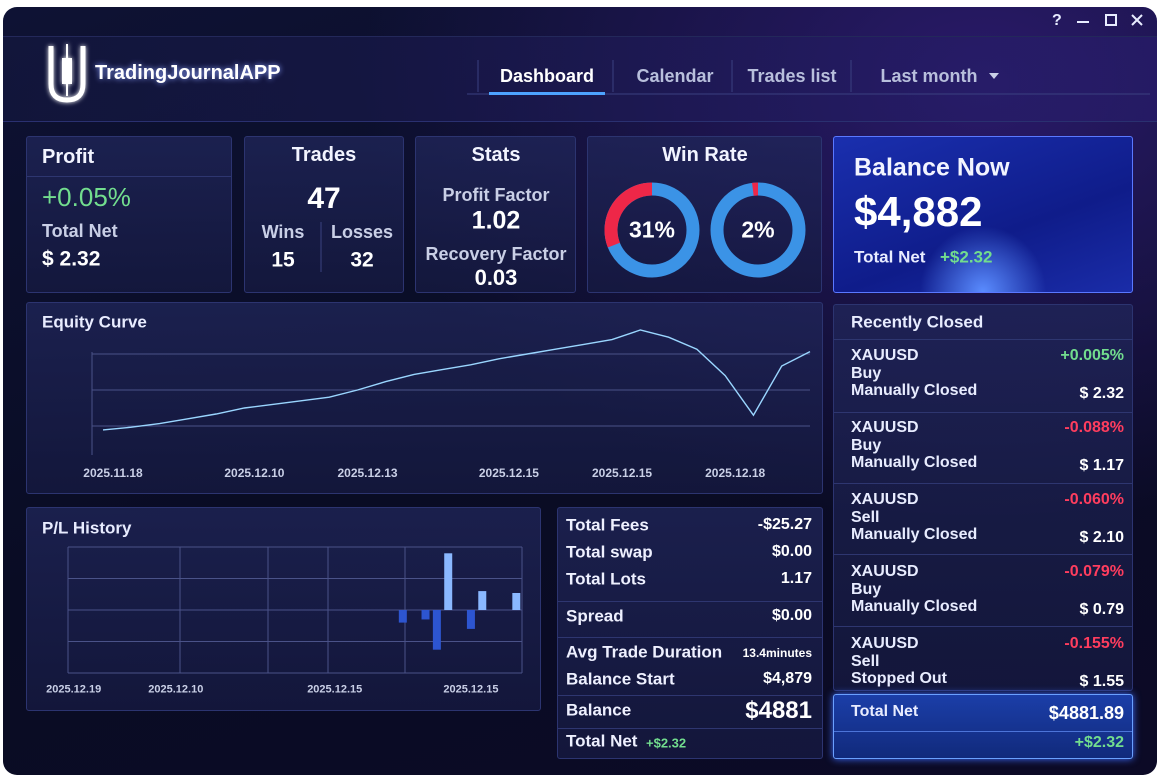 The height and width of the screenshot is (784, 1160). I want to click on summary-card, so click(690, 633).